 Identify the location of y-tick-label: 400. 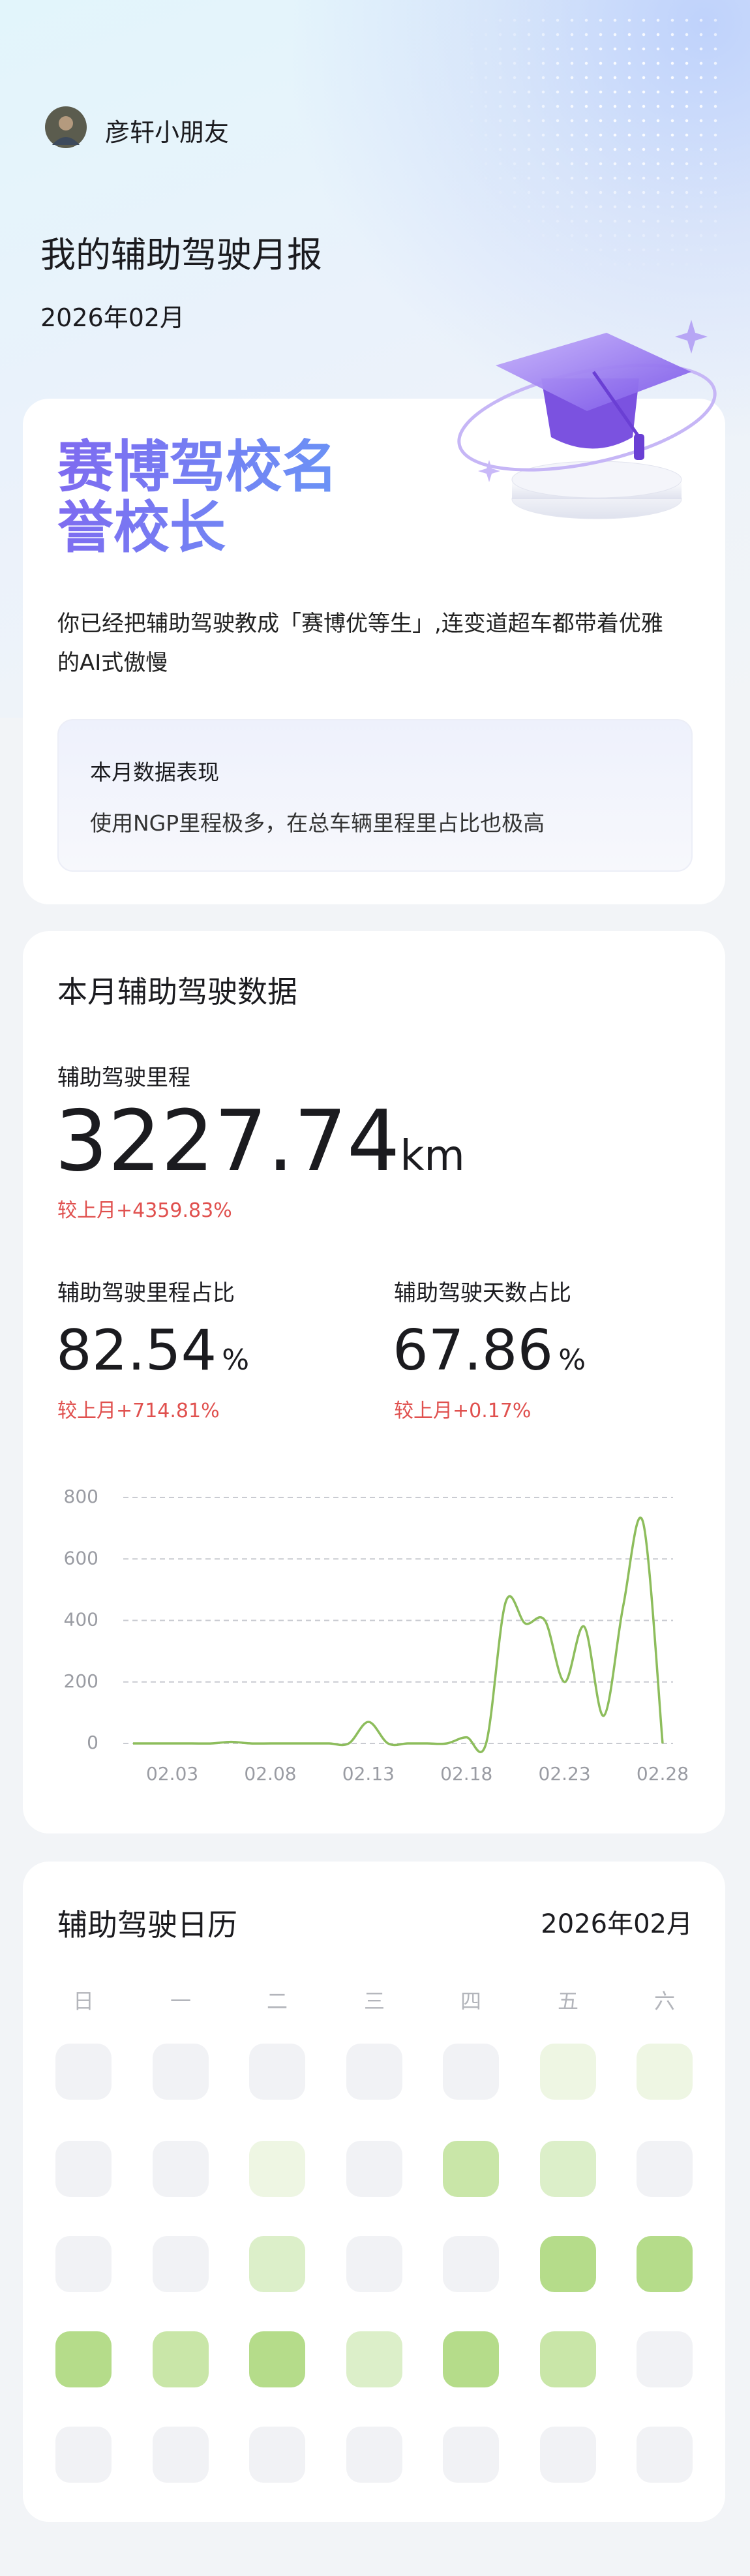
(81, 1620).